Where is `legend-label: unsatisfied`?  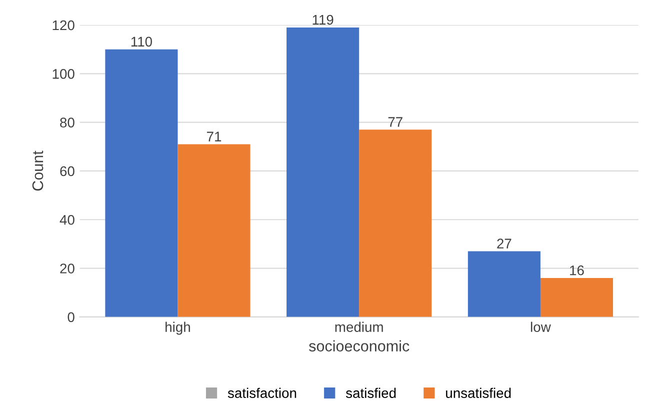 legend-label: unsatisfied is located at coordinates (478, 393).